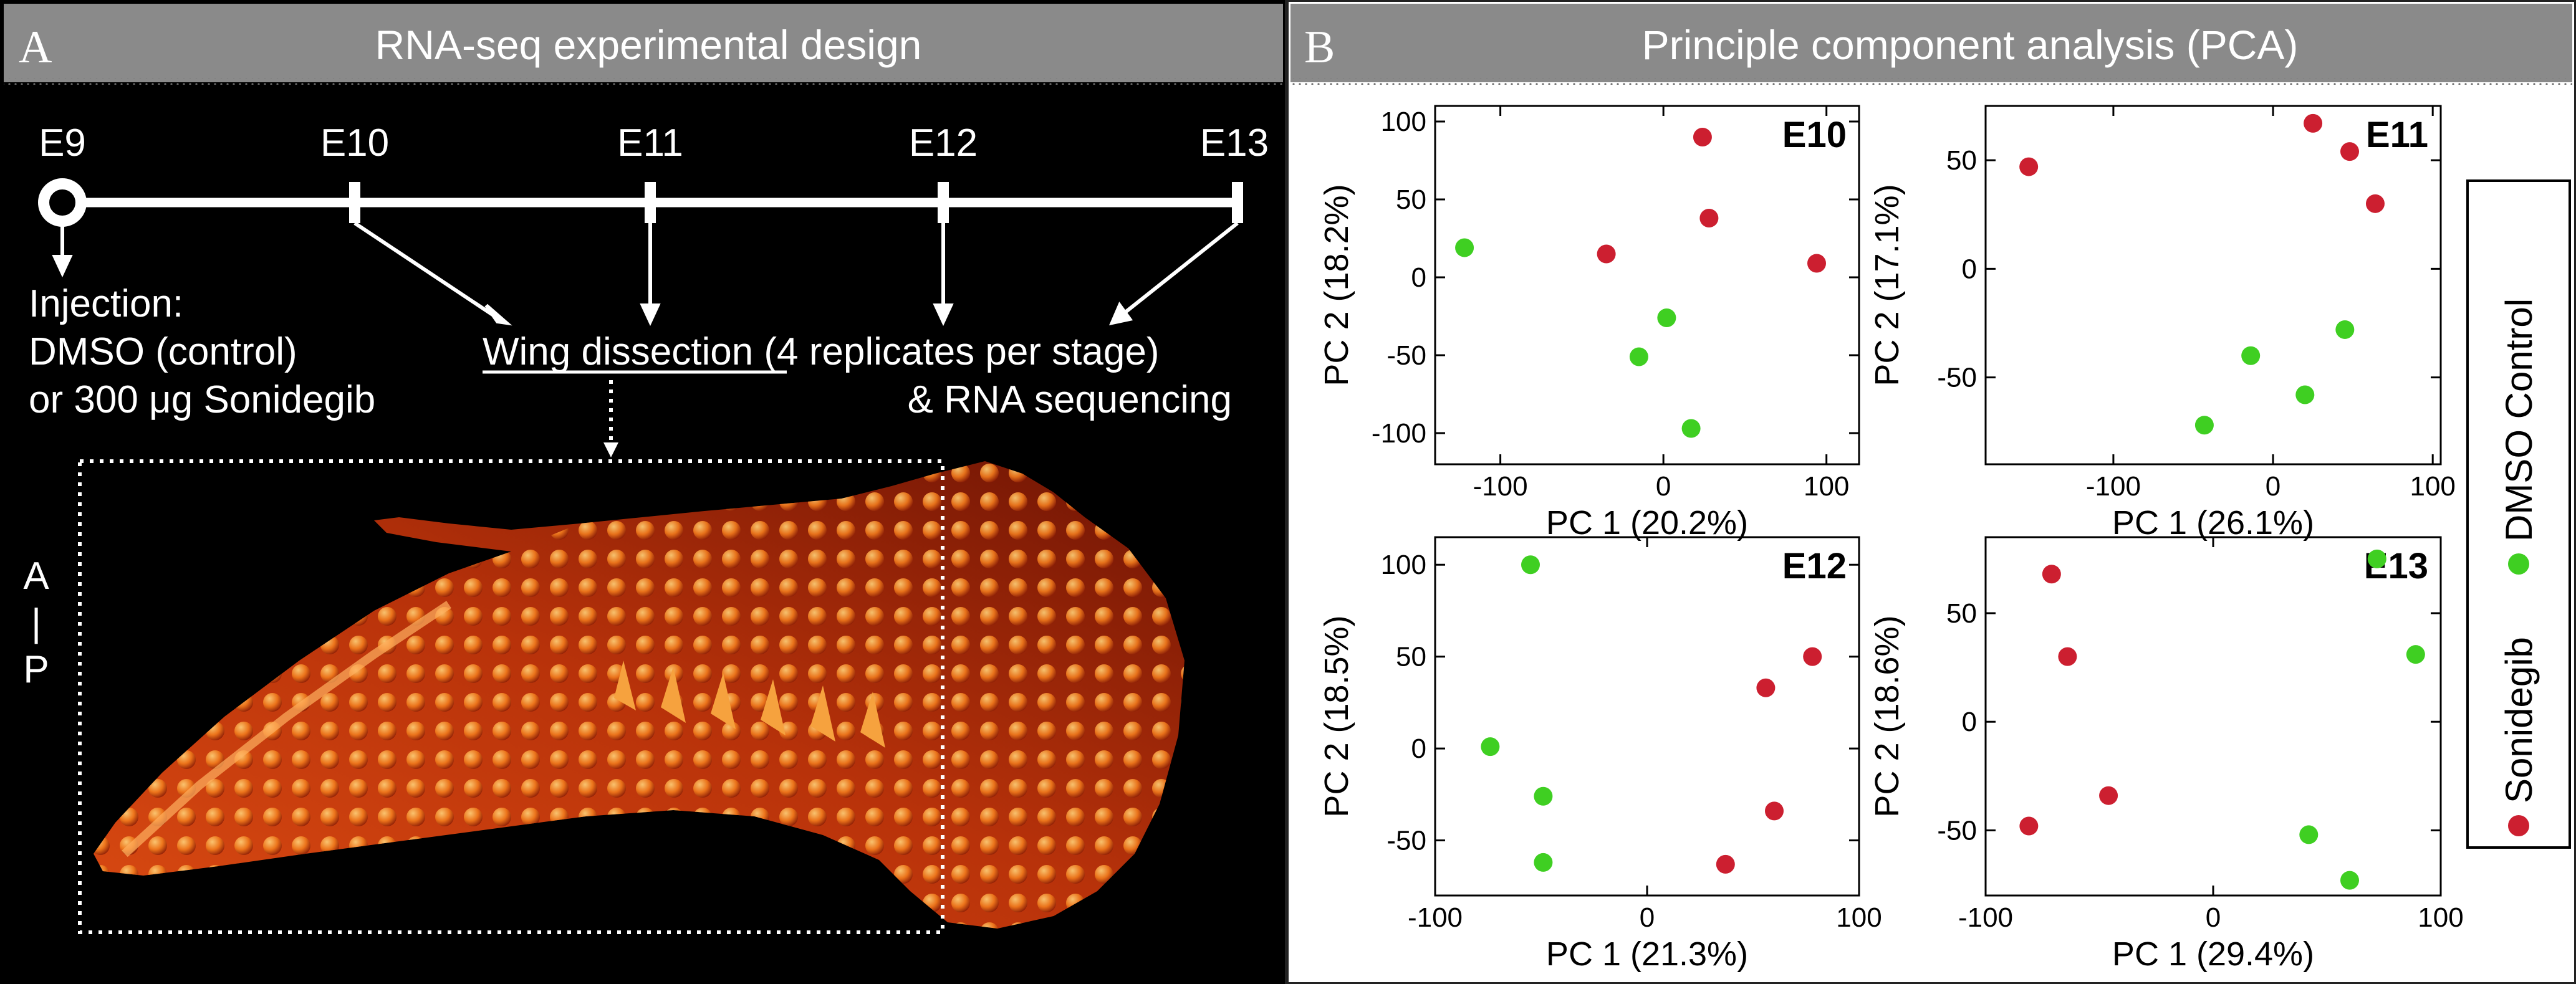 Image resolution: width=2576 pixels, height=984 pixels. Describe the element at coordinates (1237, 202) in the screenshot. I see `e13-tick` at that location.